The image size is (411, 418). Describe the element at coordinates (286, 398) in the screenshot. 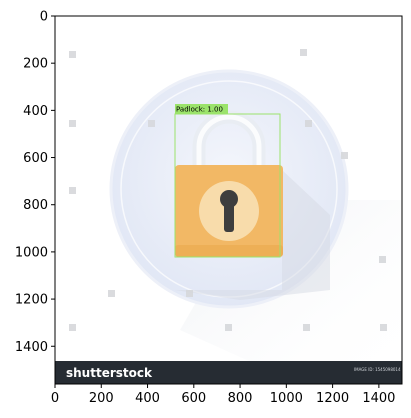

I see `x-tick-label: 1000` at that location.